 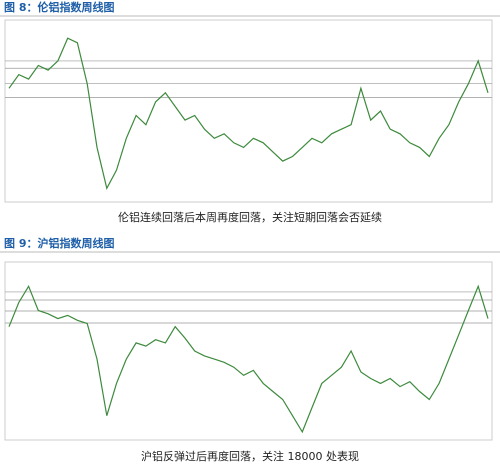 I want to click on figure-title: 图 9：沪铝指数周线图, so click(x=59, y=243).